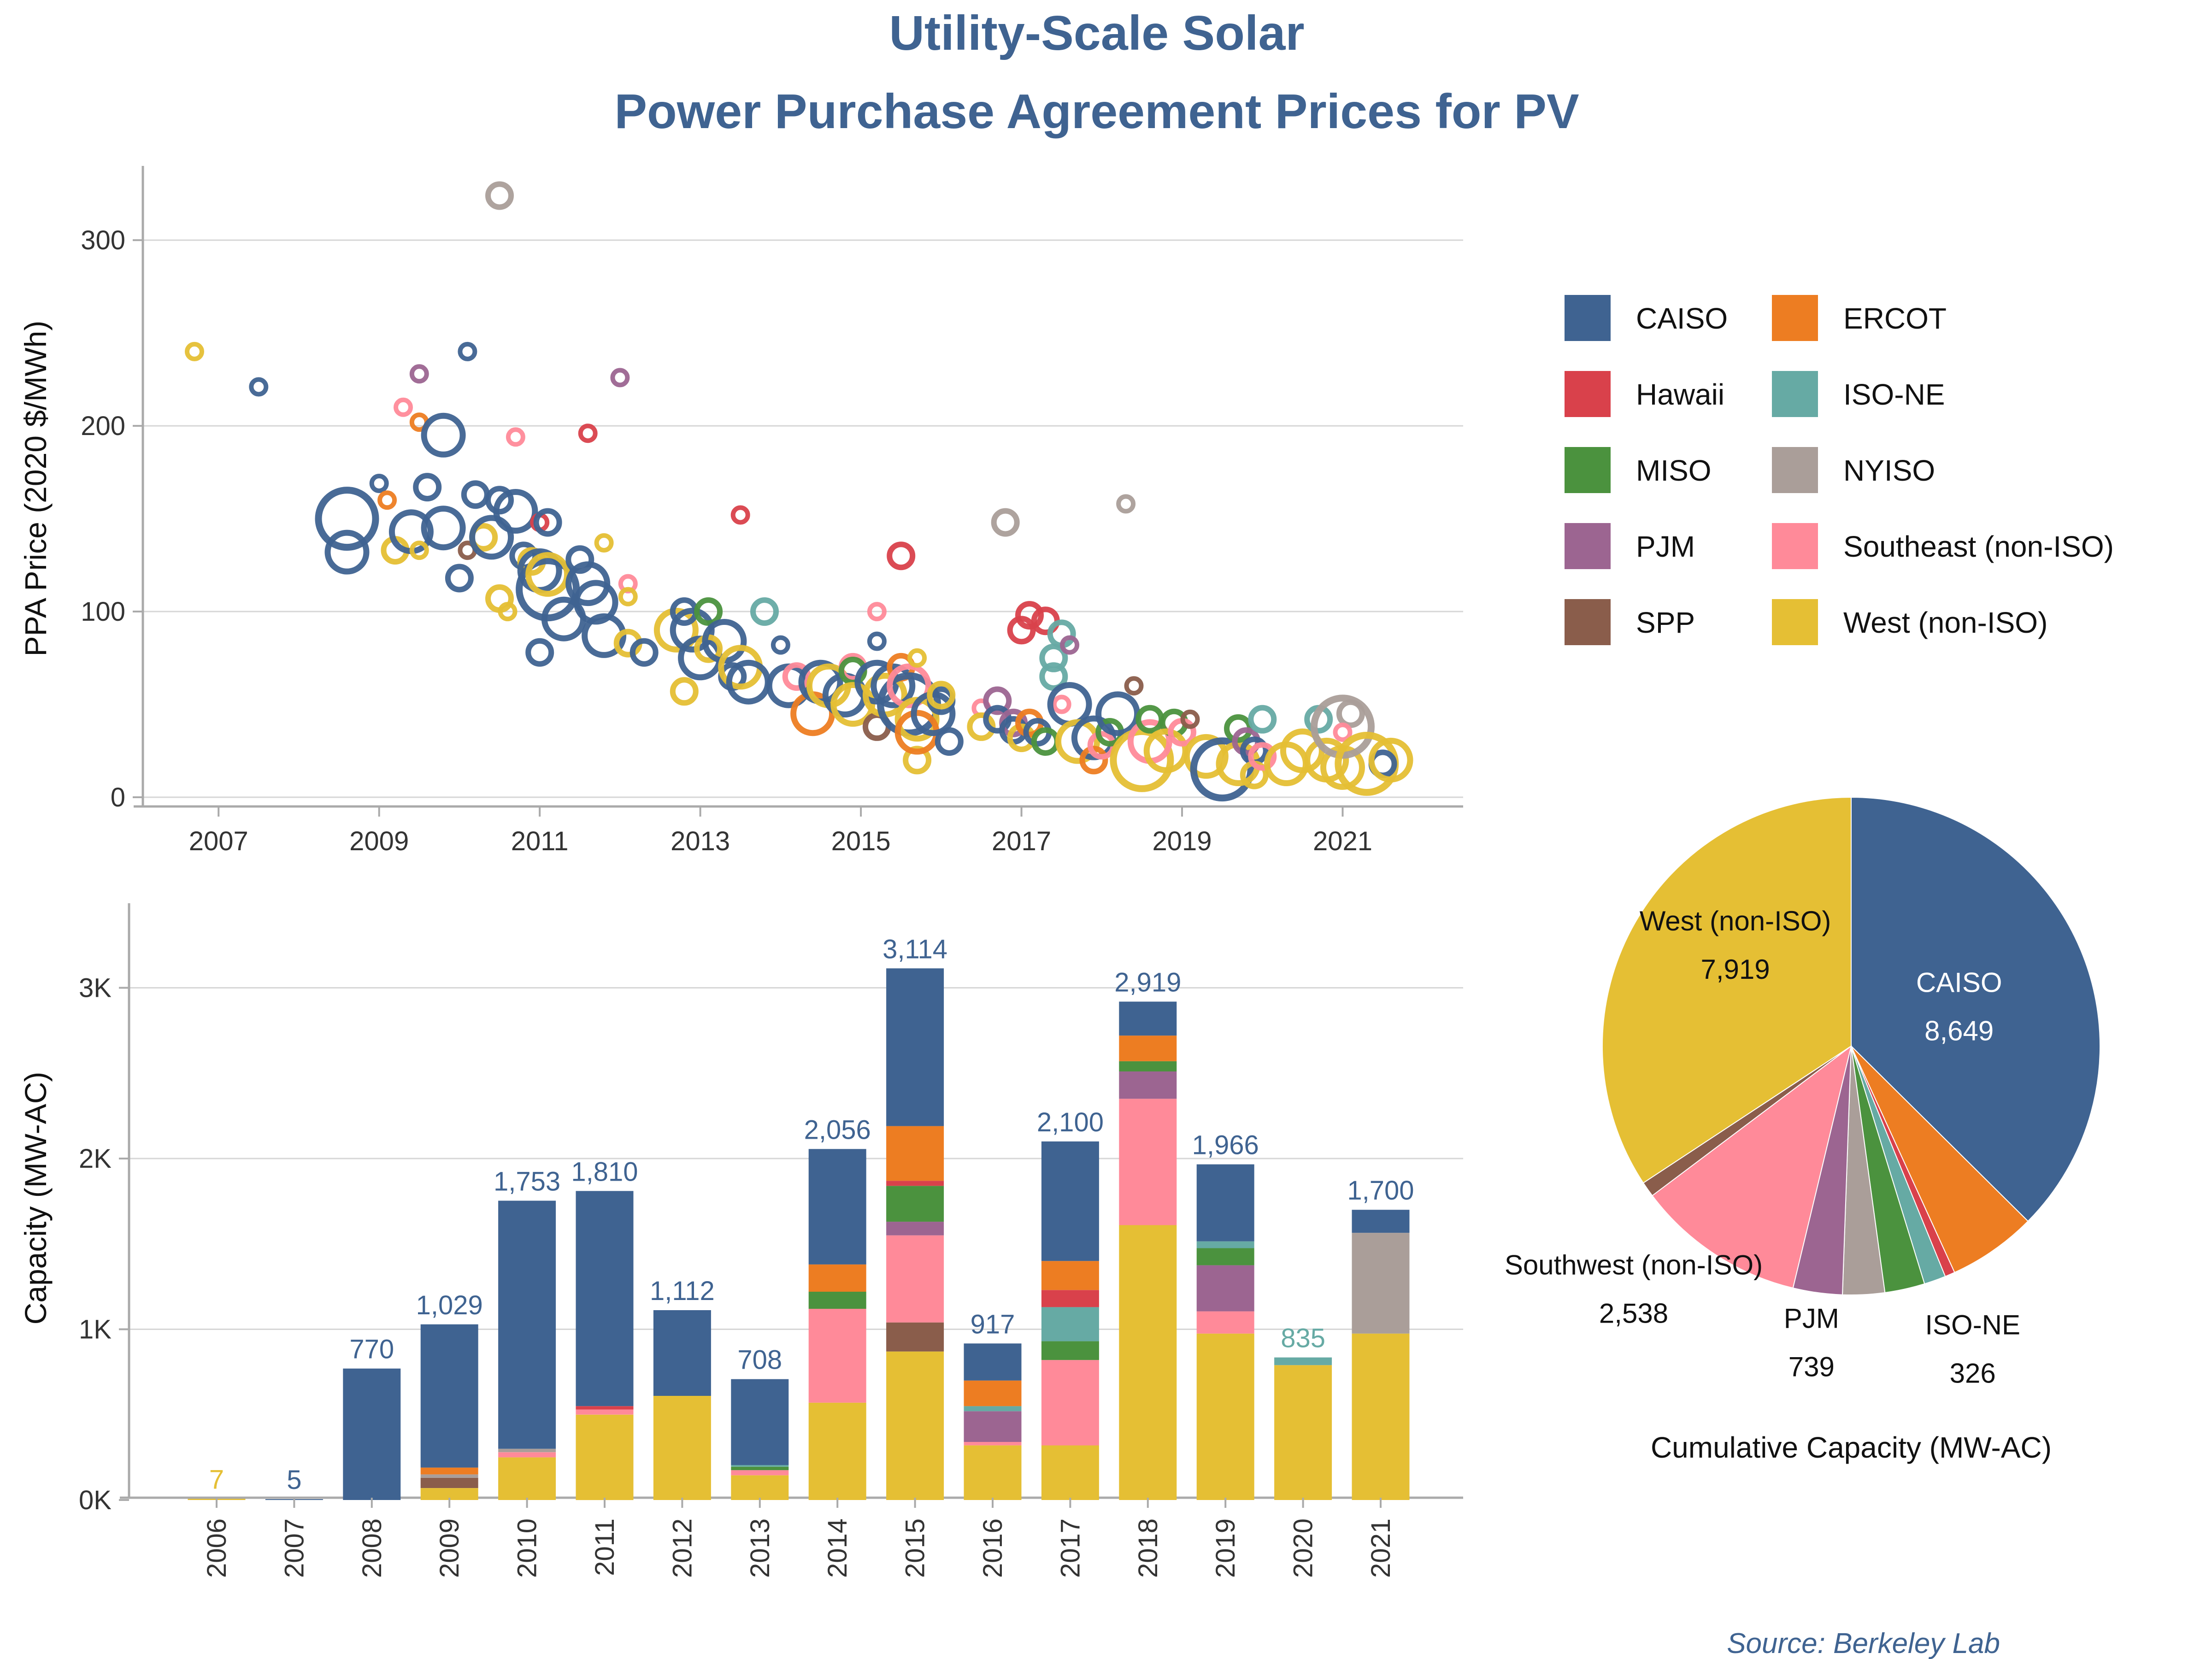  I want to click on bar-x-tick-label-2019: 2019, so click(1226, 1548).